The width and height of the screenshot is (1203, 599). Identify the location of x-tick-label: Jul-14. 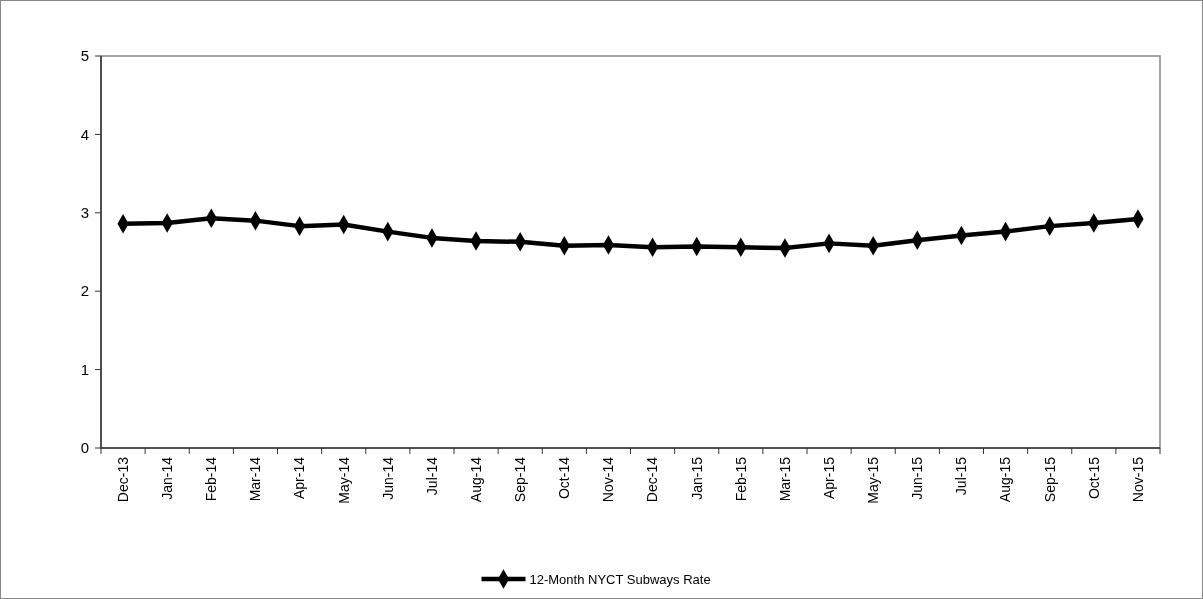
(431, 476).